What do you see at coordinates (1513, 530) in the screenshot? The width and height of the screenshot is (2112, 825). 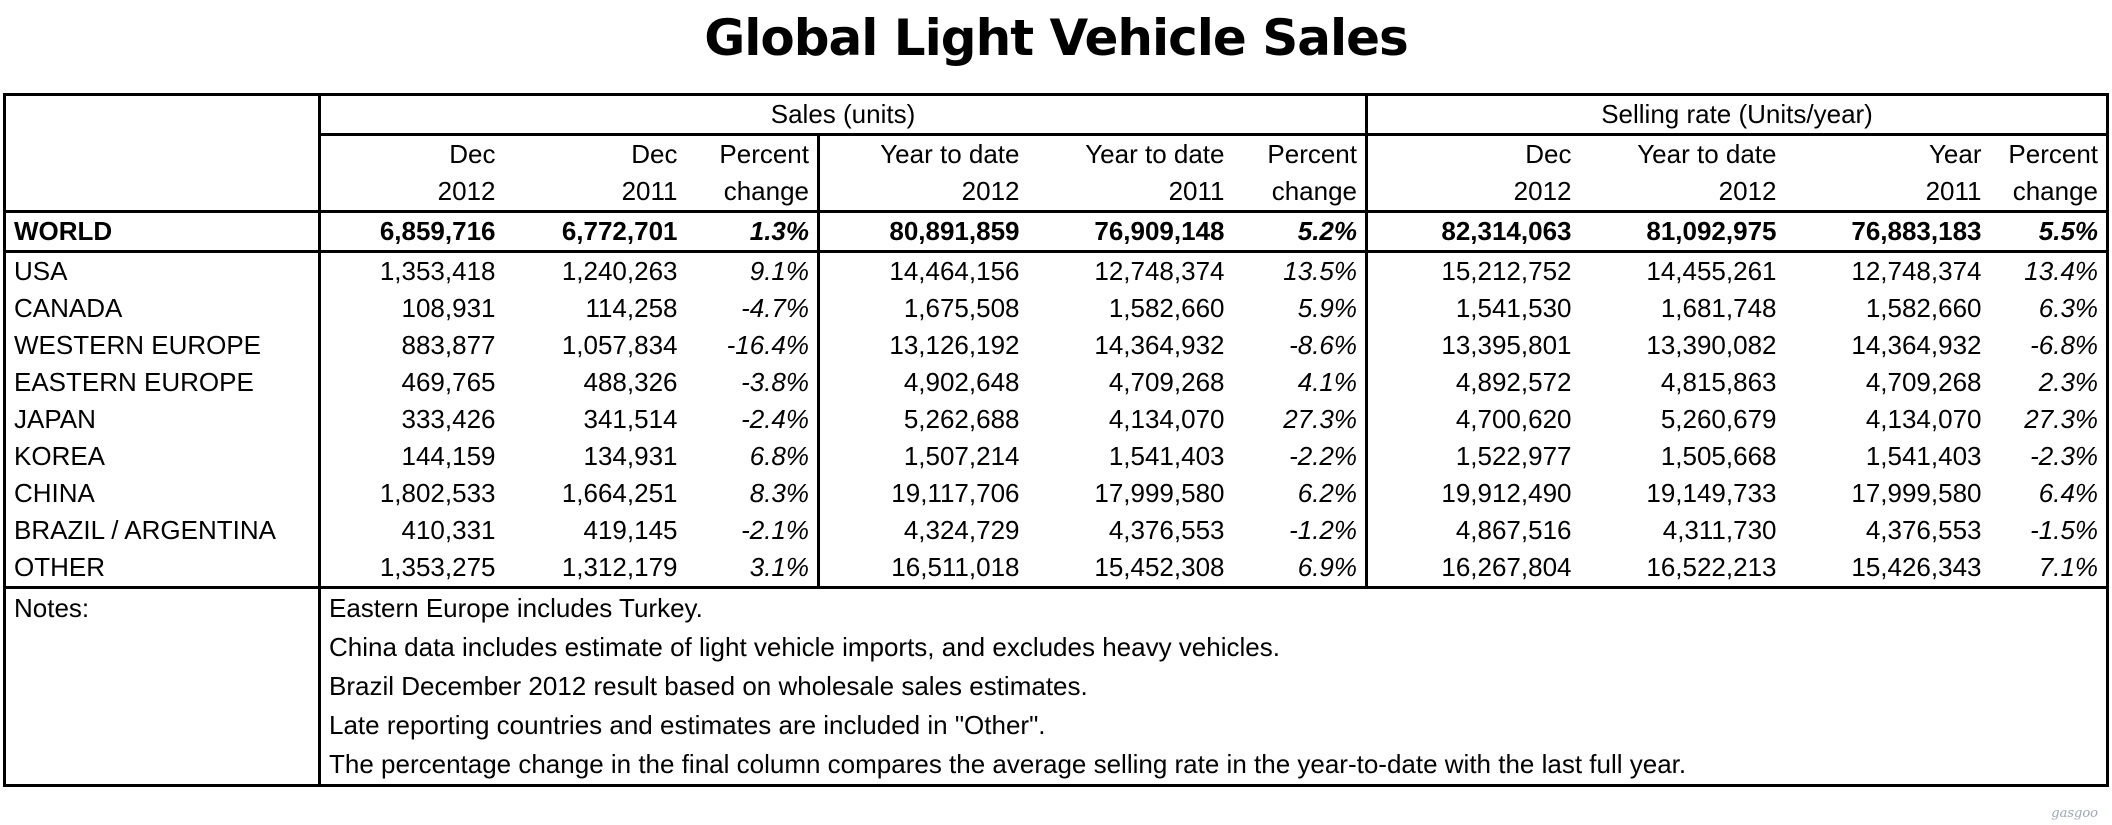 I see `value-cell: 4,867,516` at bounding box center [1513, 530].